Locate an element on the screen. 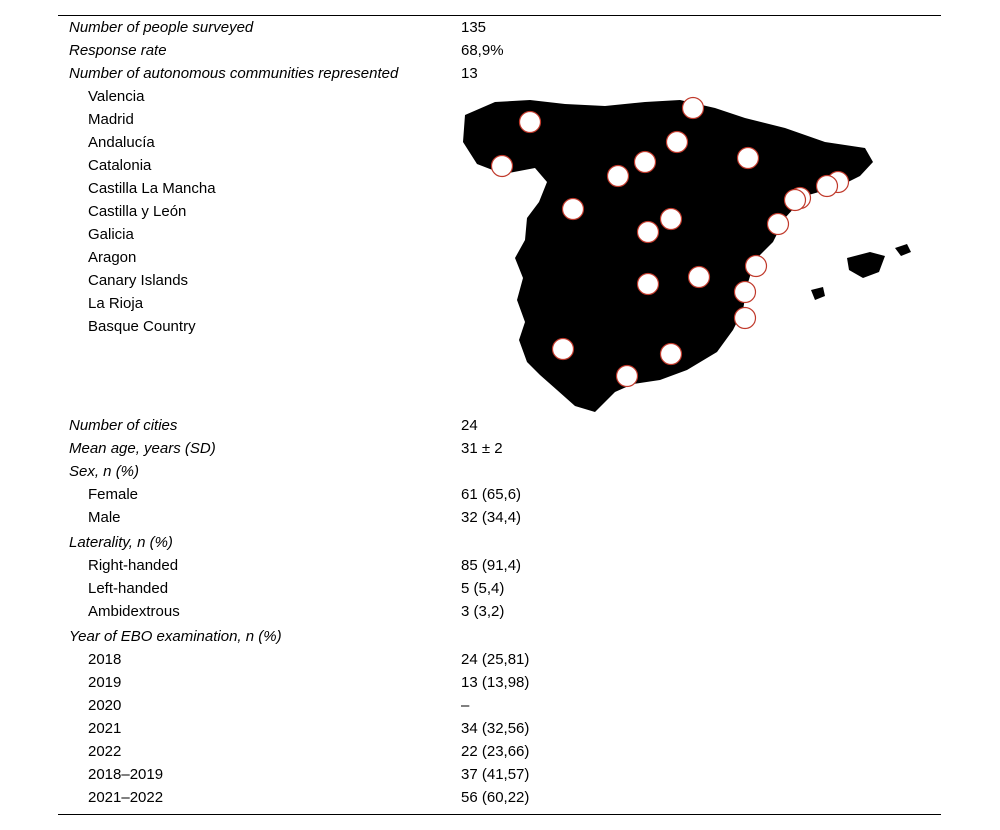 The image size is (1000, 830). cities-value: 24 is located at coordinates (469, 425).